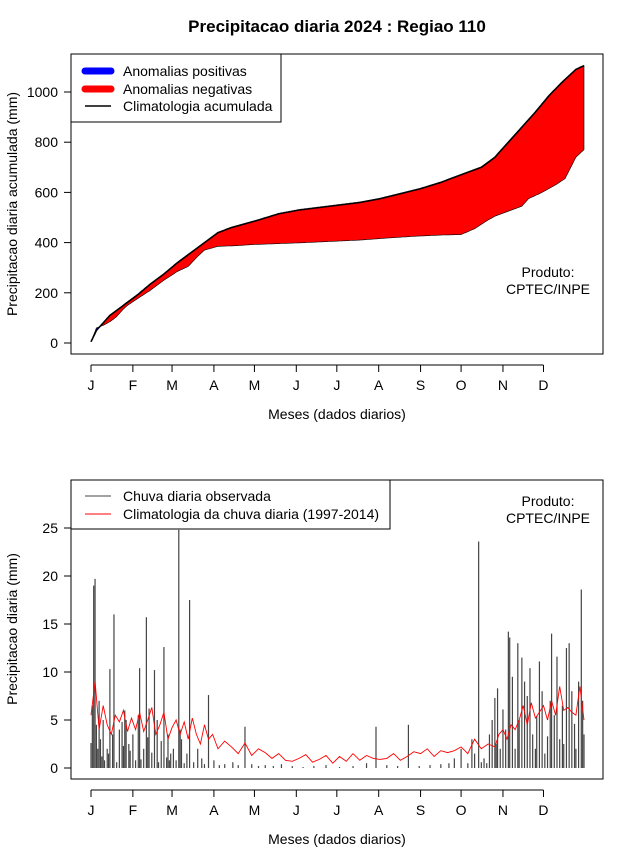 This screenshot has height=850, width=640. I want to click on y-axis: 0 5 10 15 20 25, so click(57, 648).